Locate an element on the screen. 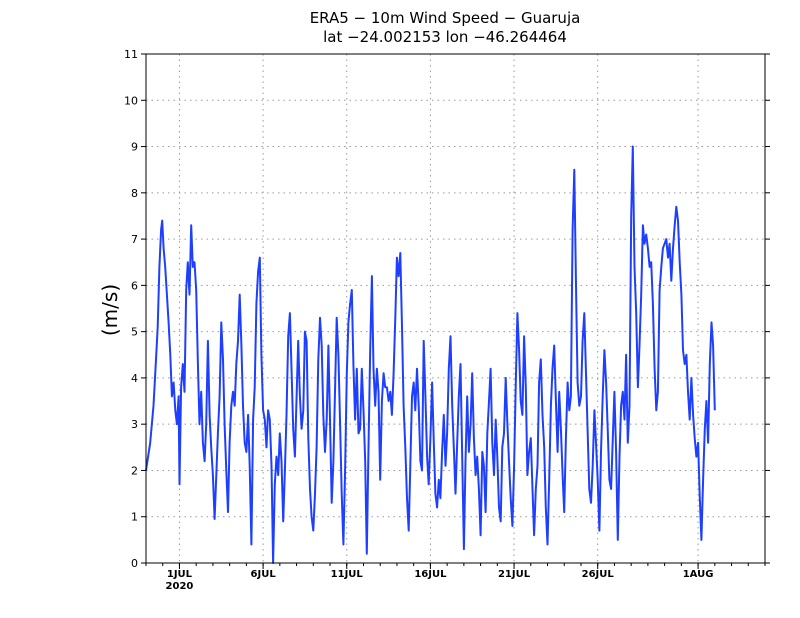 The image size is (800, 618). chart-subtitle: lat −24.002153 lon −46.264464 is located at coordinates (445, 37).